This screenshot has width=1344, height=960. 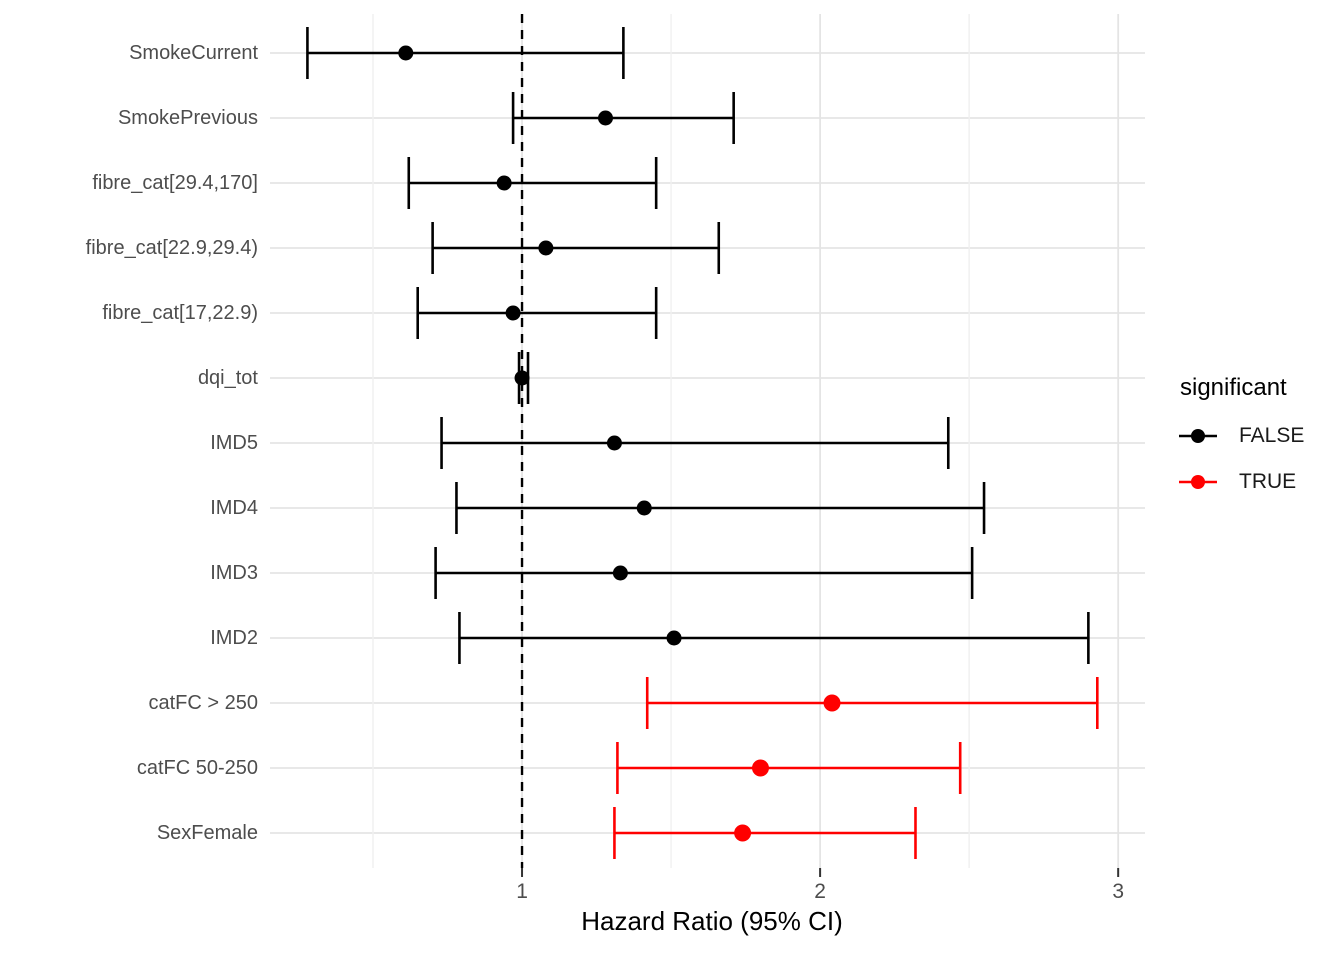 I want to click on y-axis-label: IMD2, so click(x=234, y=638).